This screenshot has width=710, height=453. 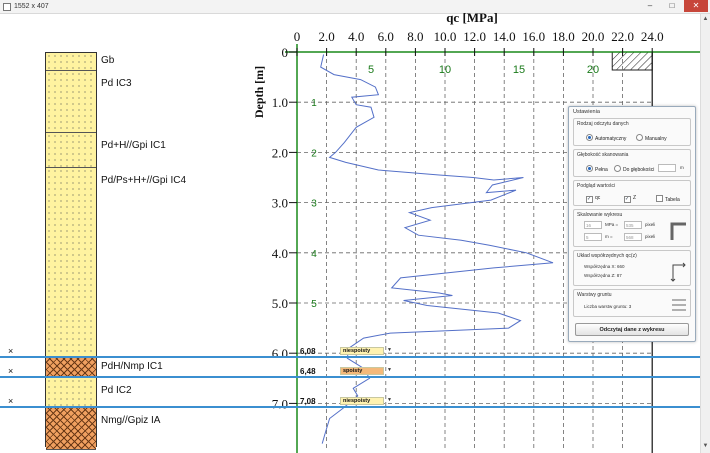 I want to click on vertical-scrollbar, so click(x=705, y=233).